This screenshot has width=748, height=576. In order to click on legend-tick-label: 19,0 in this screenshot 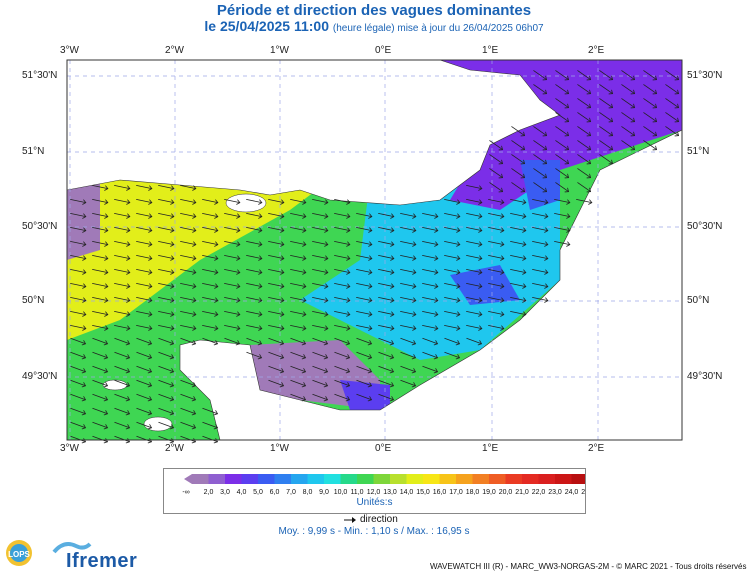, I will do `click(489, 492)`.